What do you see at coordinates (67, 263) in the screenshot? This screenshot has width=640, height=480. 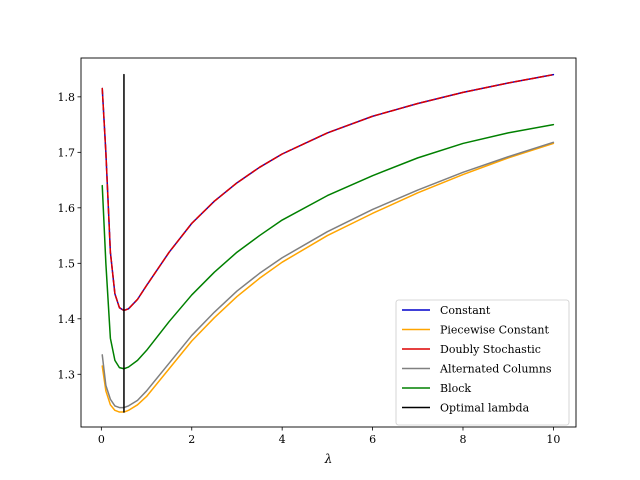 I see `y-tick-label: 1.5` at bounding box center [67, 263].